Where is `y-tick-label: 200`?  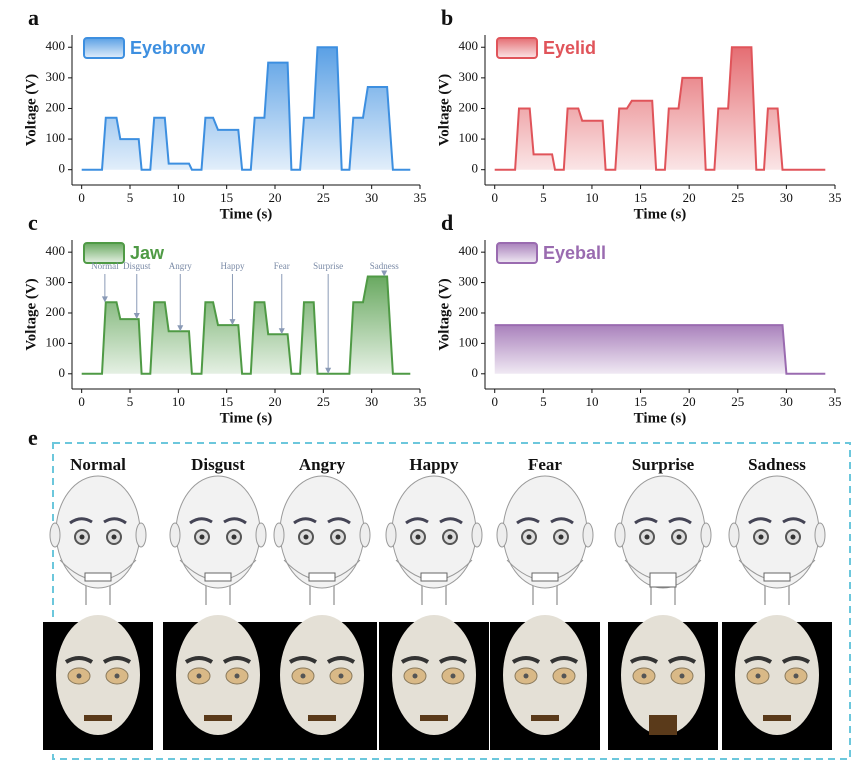
y-tick-label: 200 is located at coordinates (56, 106).